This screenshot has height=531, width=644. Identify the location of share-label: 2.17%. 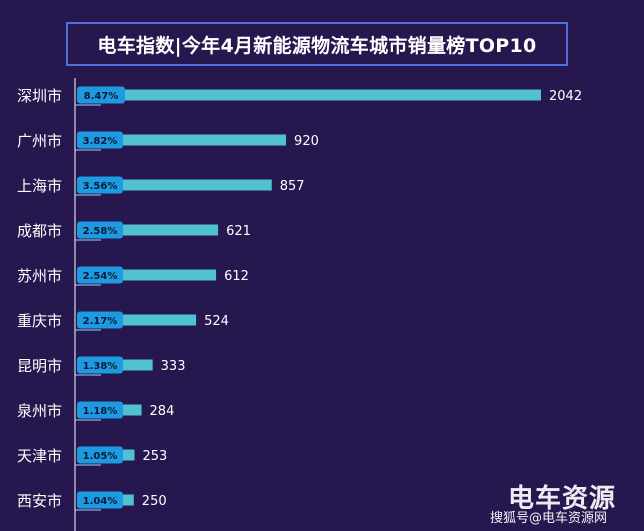
(100, 321).